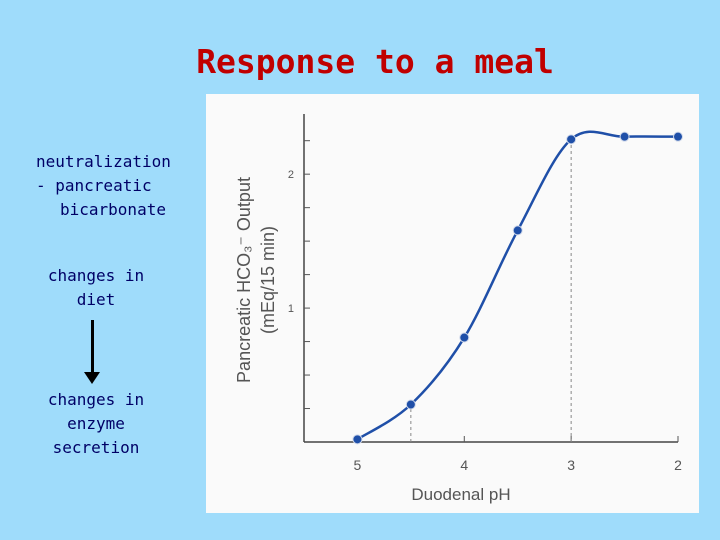 The image size is (720, 540). Describe the element at coordinates (244, 280) in the screenshot. I see `y-axis-label: Pancreatic HCO₃⁻ Output` at that location.